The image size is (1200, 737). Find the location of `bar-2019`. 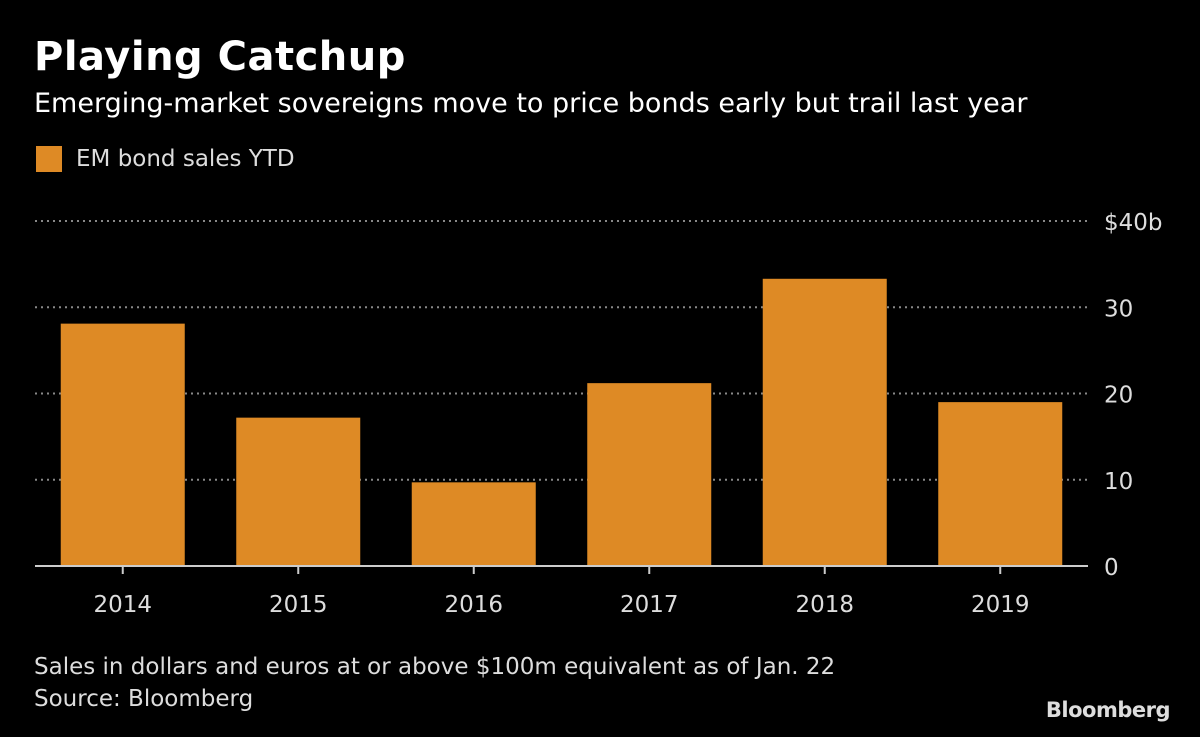

bar-2019 is located at coordinates (1000, 484).